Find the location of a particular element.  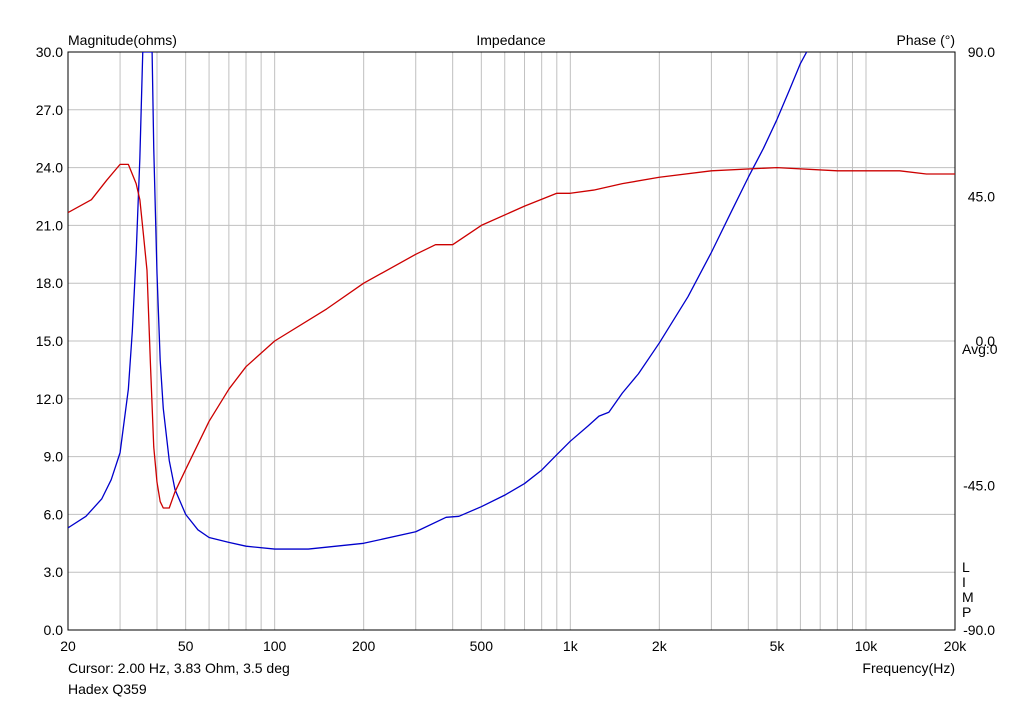

x-tick-label: 100 is located at coordinates (275, 646).